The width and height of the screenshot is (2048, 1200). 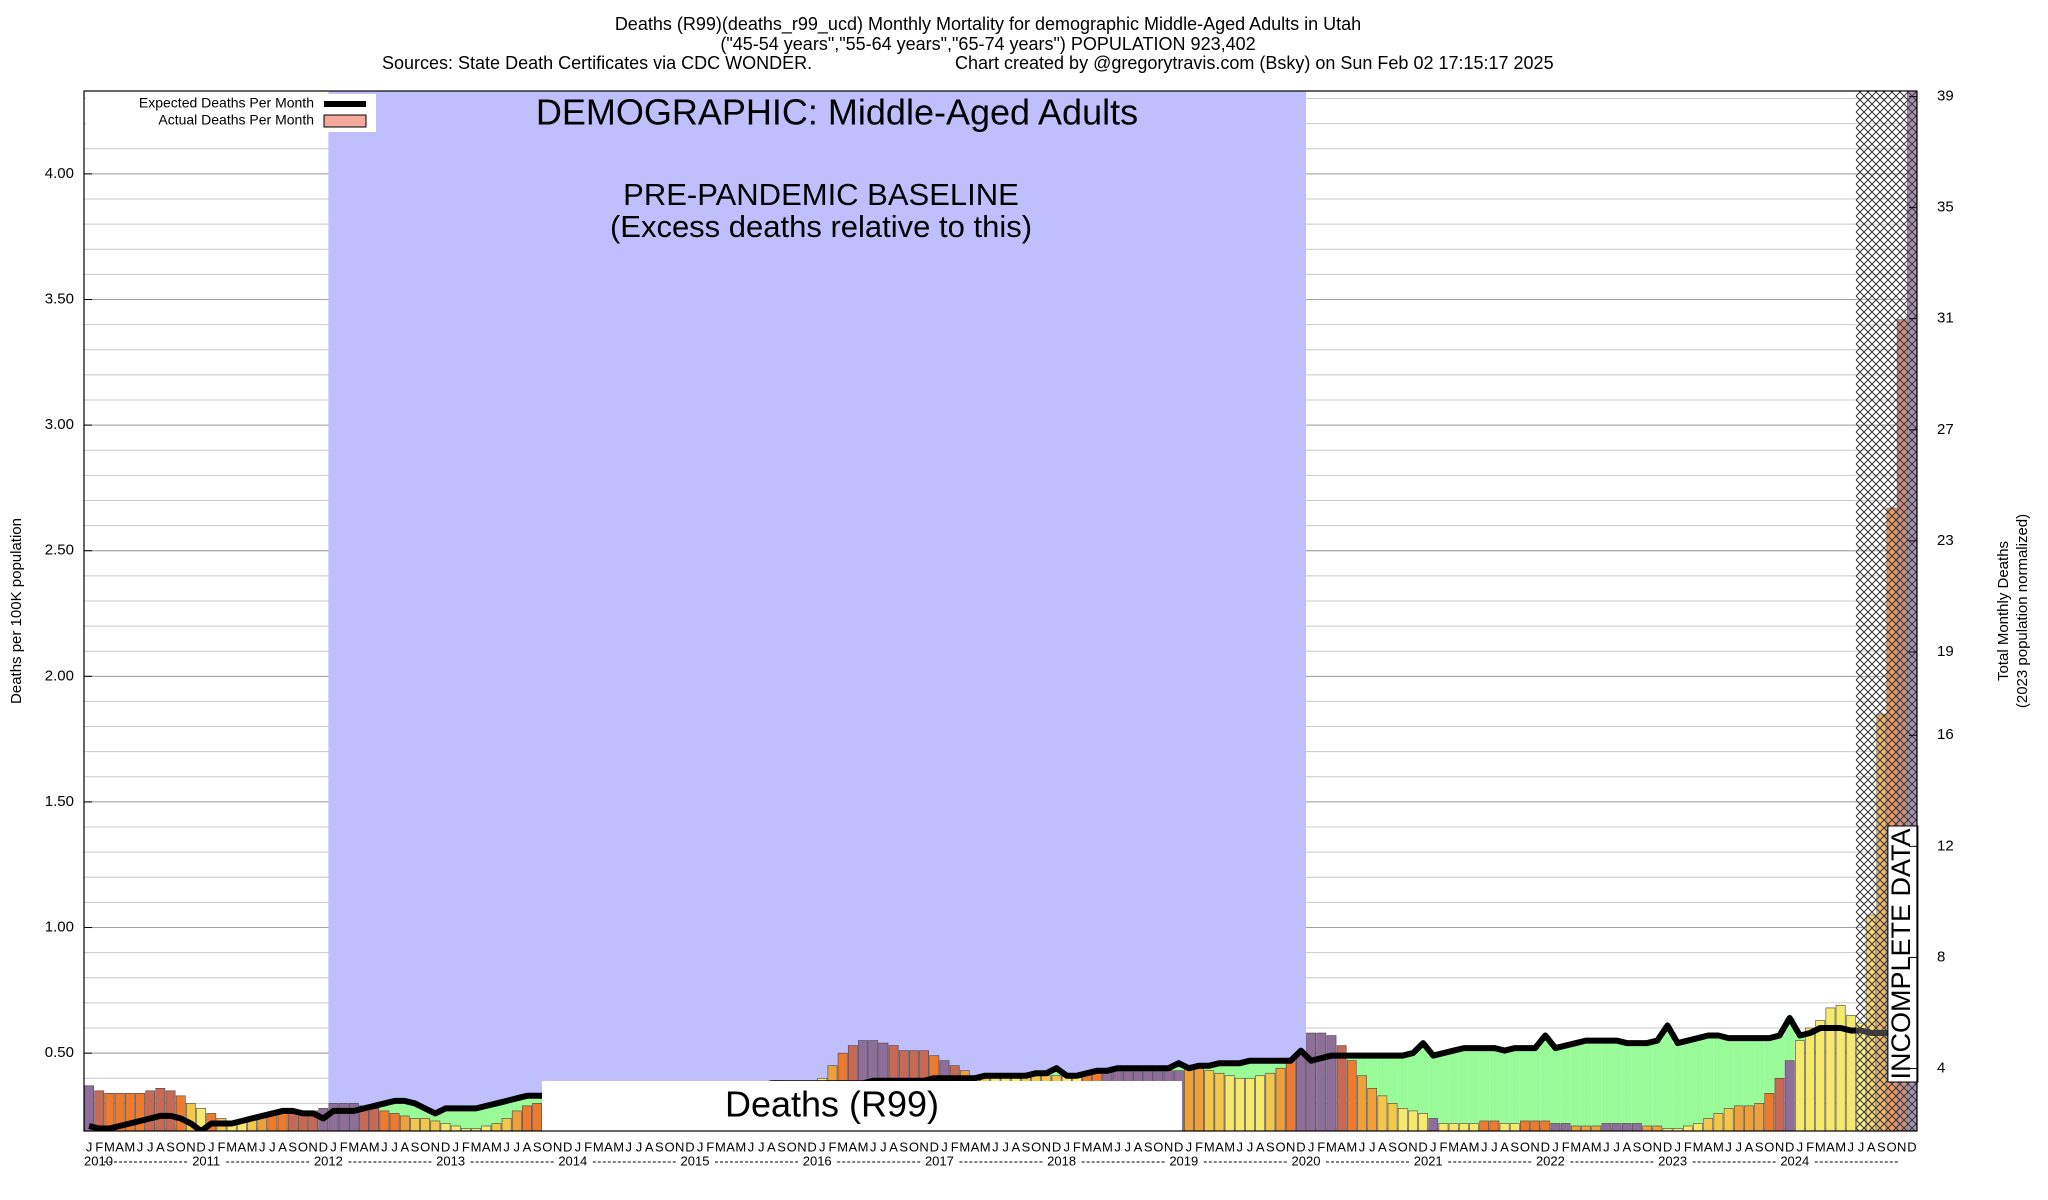 What do you see at coordinates (1945, 845) in the screenshot?
I see `y2-tick-label: 12` at bounding box center [1945, 845].